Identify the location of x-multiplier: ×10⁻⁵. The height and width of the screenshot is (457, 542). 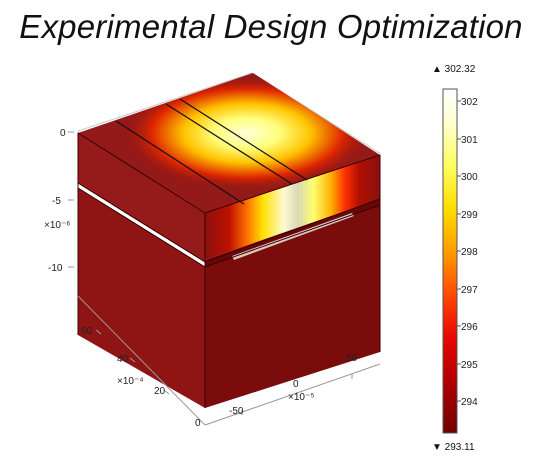
(301, 397).